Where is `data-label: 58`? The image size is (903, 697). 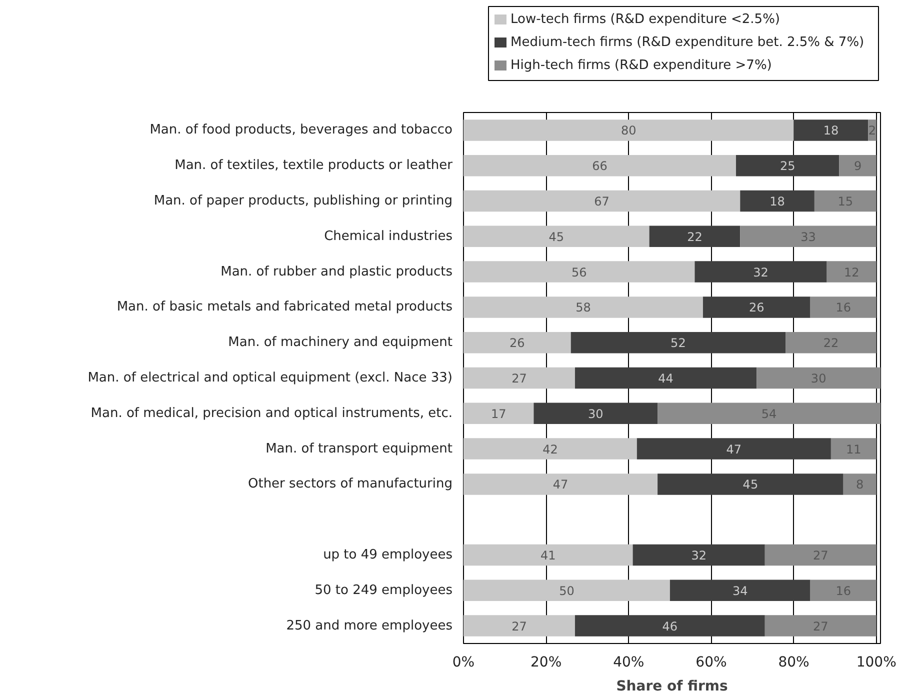
data-label: 58 is located at coordinates (583, 307).